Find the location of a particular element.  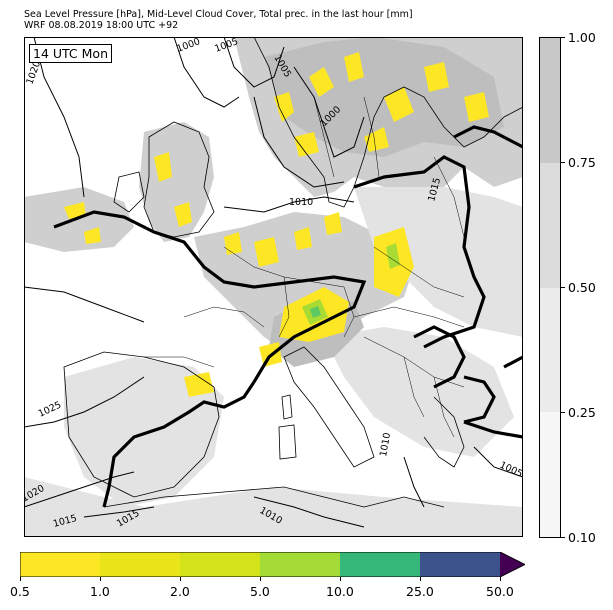

precip-extend-arrow is located at coordinates (512, 564).